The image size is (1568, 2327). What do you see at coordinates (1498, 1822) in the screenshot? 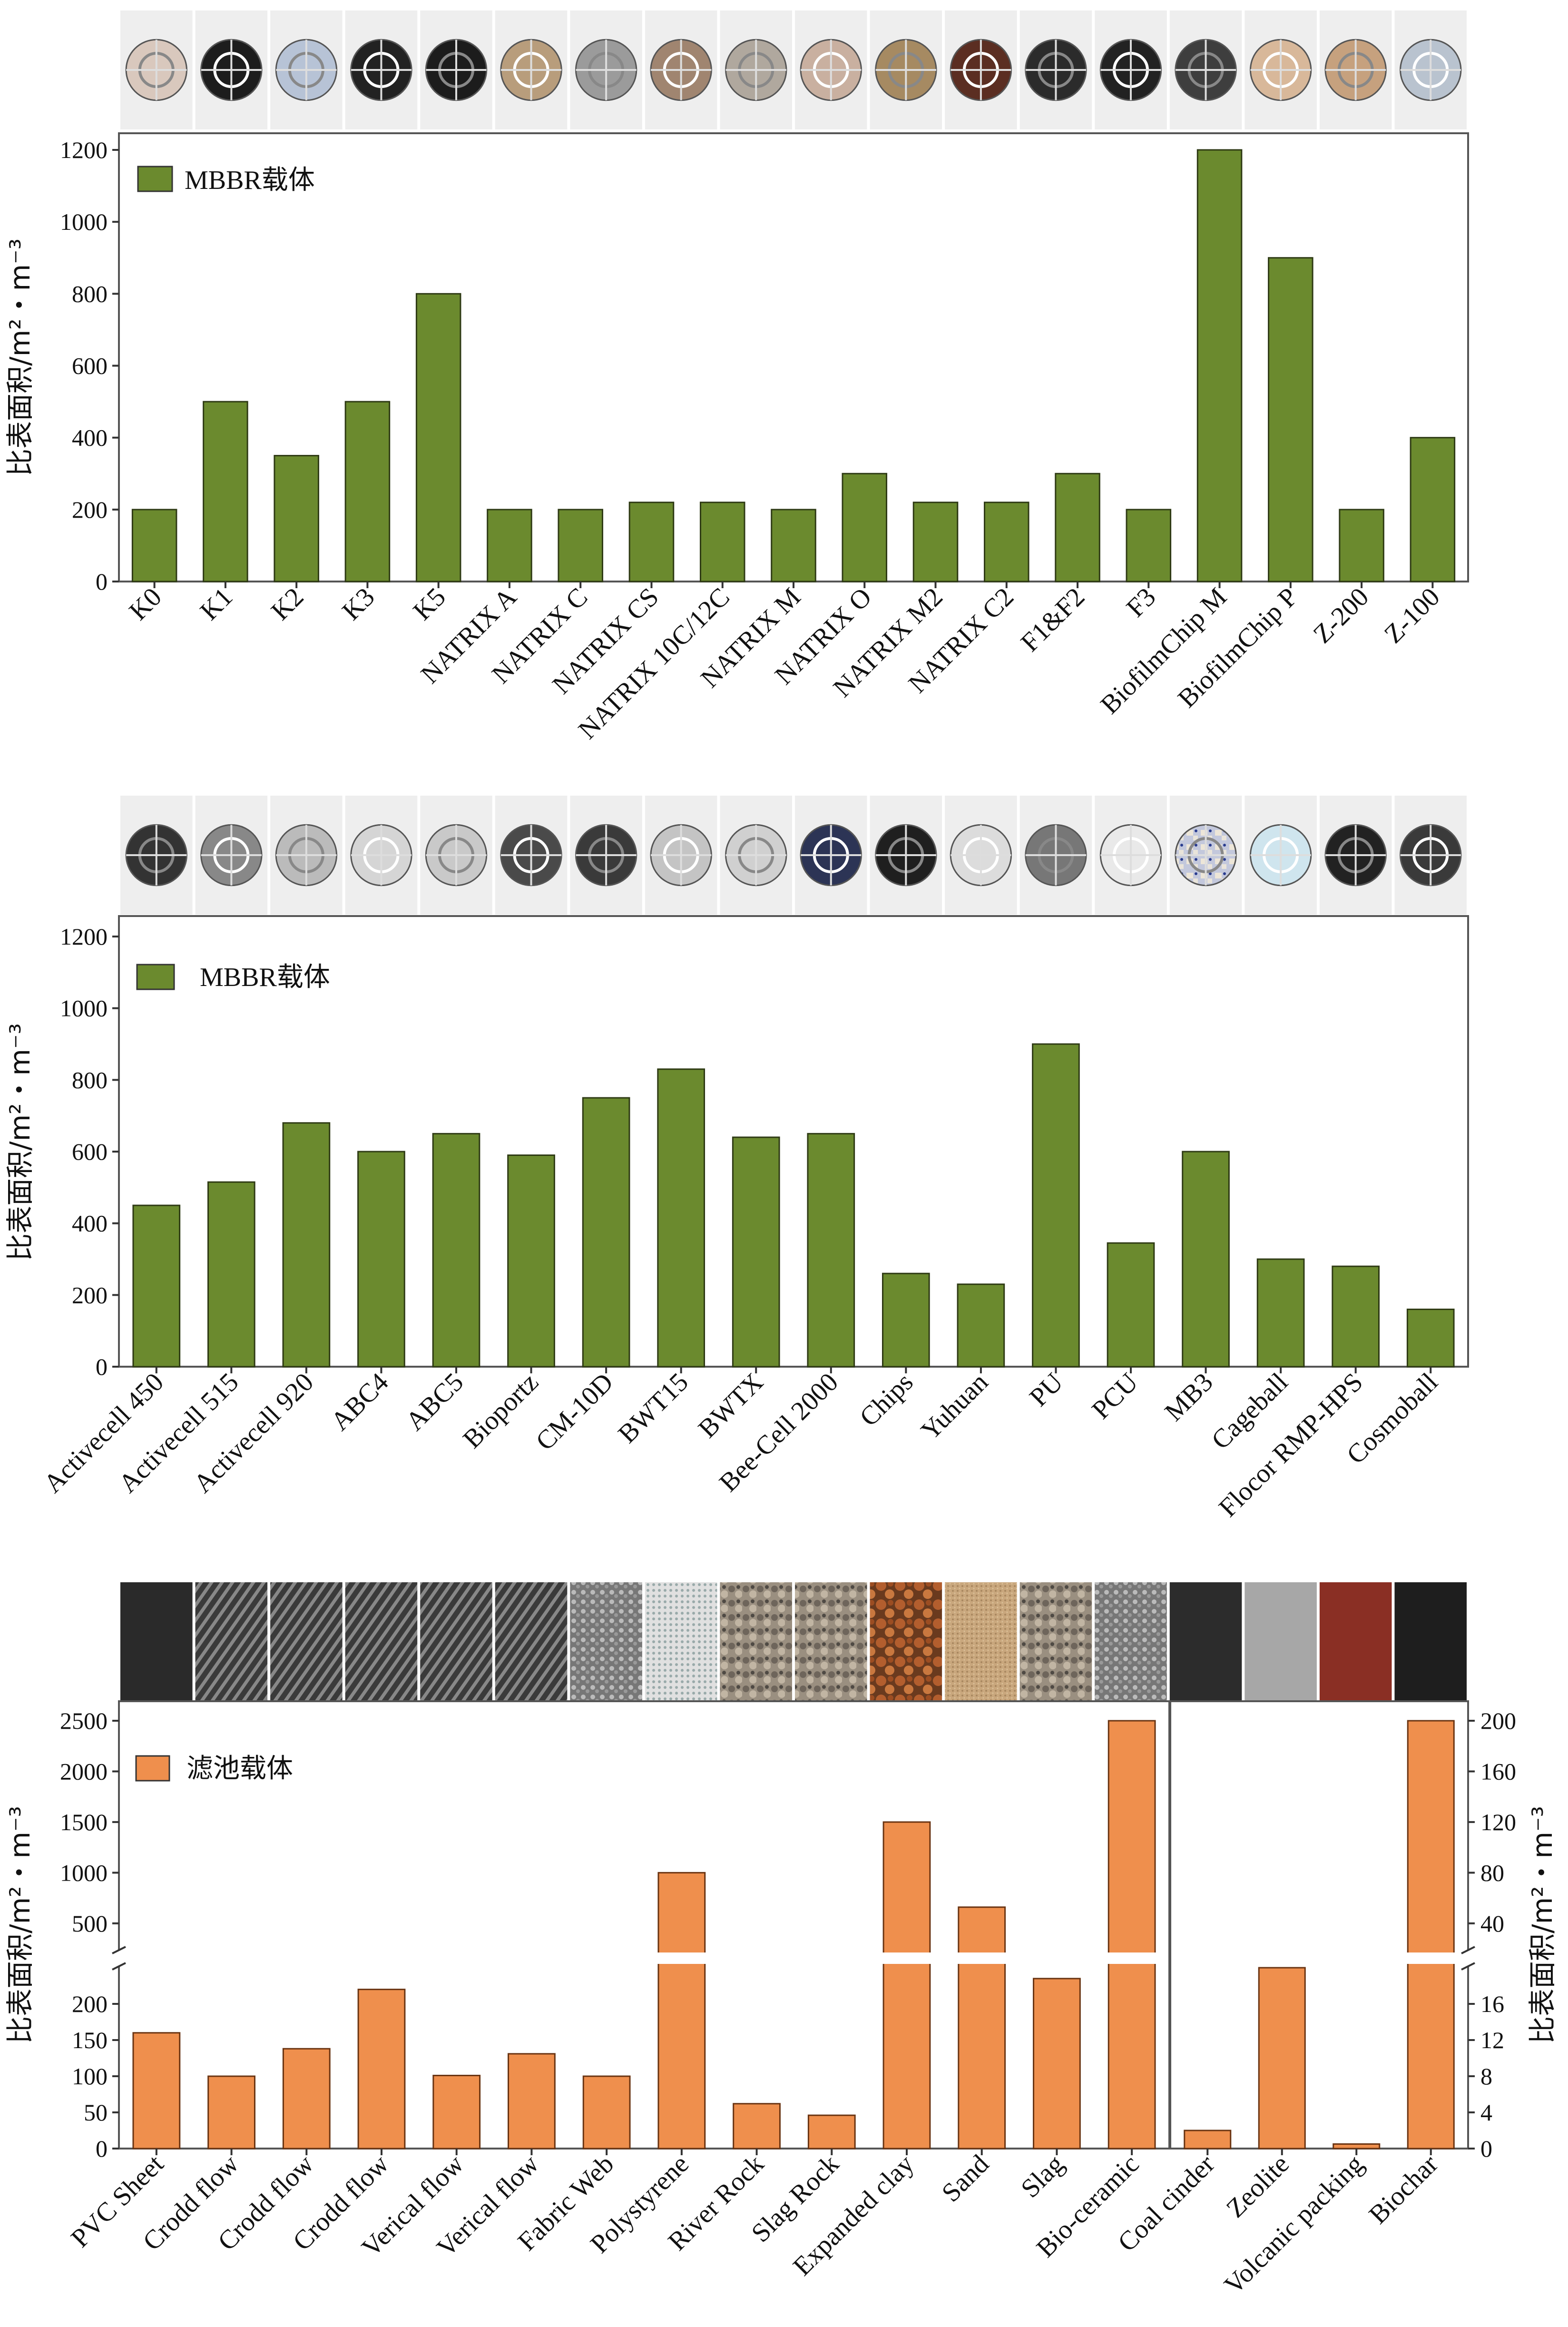
I see `y-tick-label-right: 120` at bounding box center [1498, 1822].